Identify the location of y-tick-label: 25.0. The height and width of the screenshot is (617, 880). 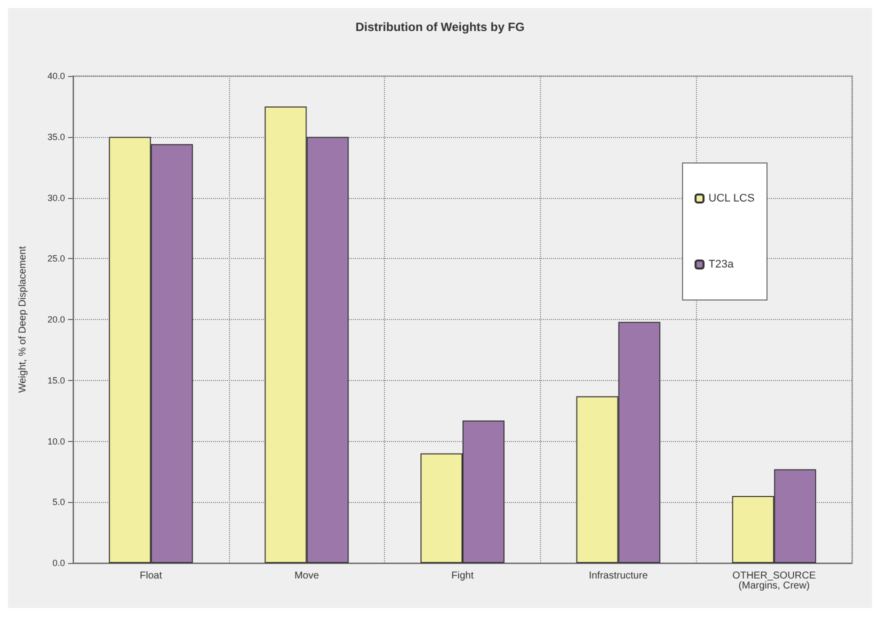
(56, 259).